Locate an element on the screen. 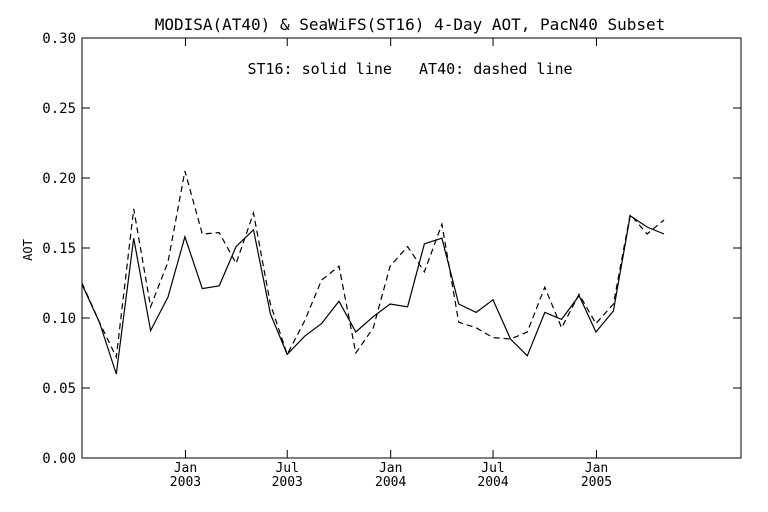 The height and width of the screenshot is (512, 768). x-tick-year-label: 2005 is located at coordinates (596, 482).